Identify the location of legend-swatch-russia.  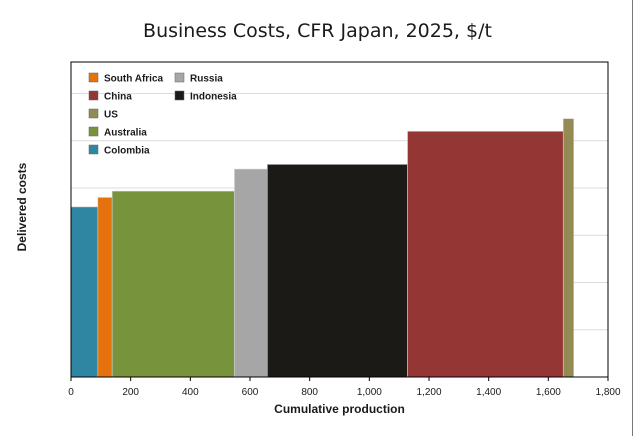
(179, 77).